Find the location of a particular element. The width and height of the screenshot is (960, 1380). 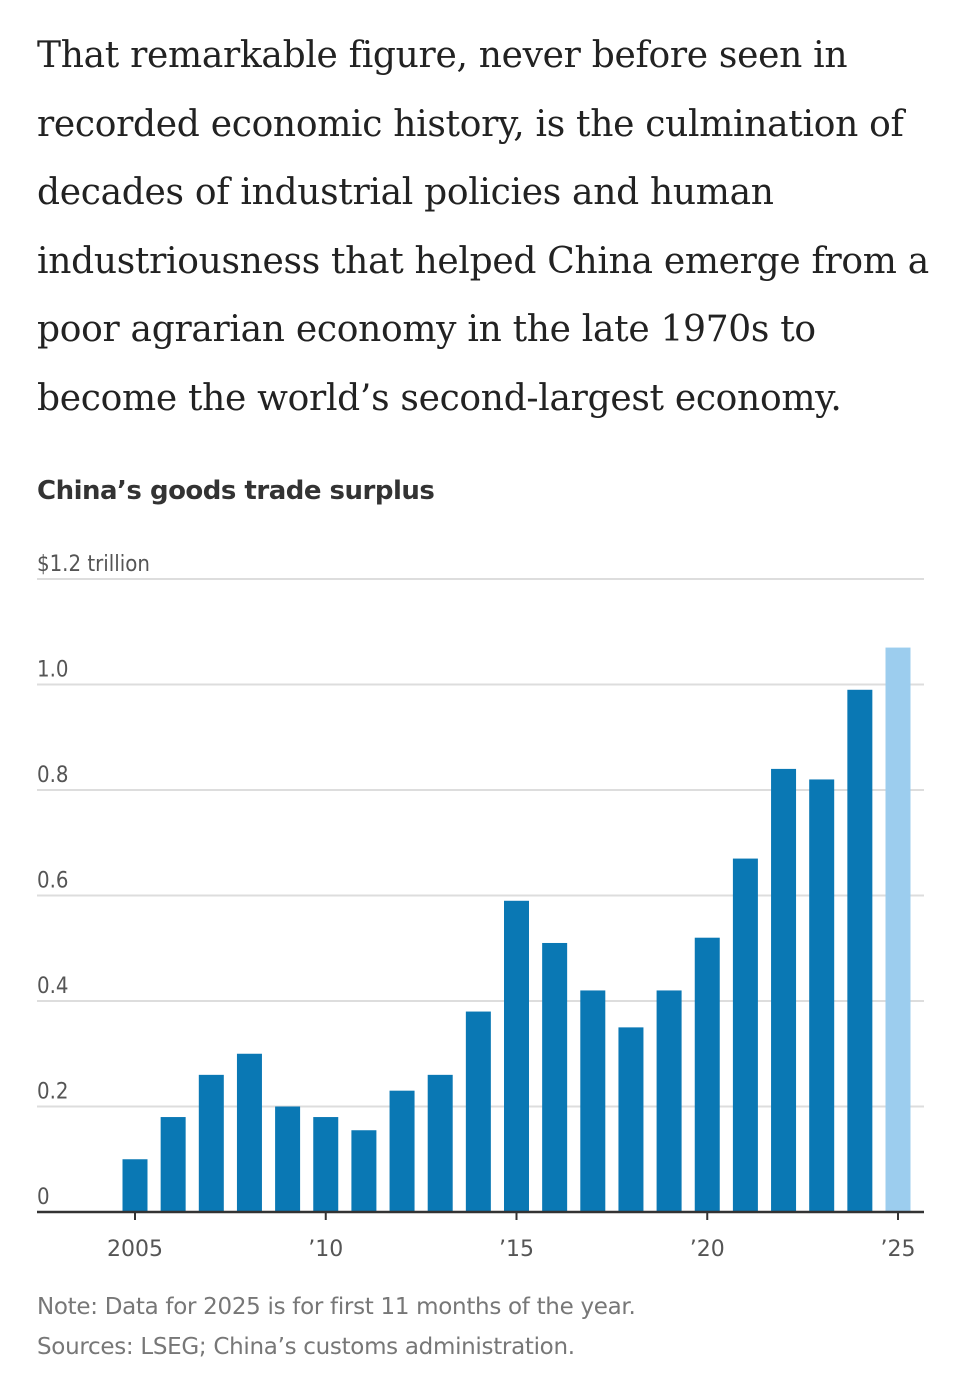

bar-2017 is located at coordinates (593, 1101).